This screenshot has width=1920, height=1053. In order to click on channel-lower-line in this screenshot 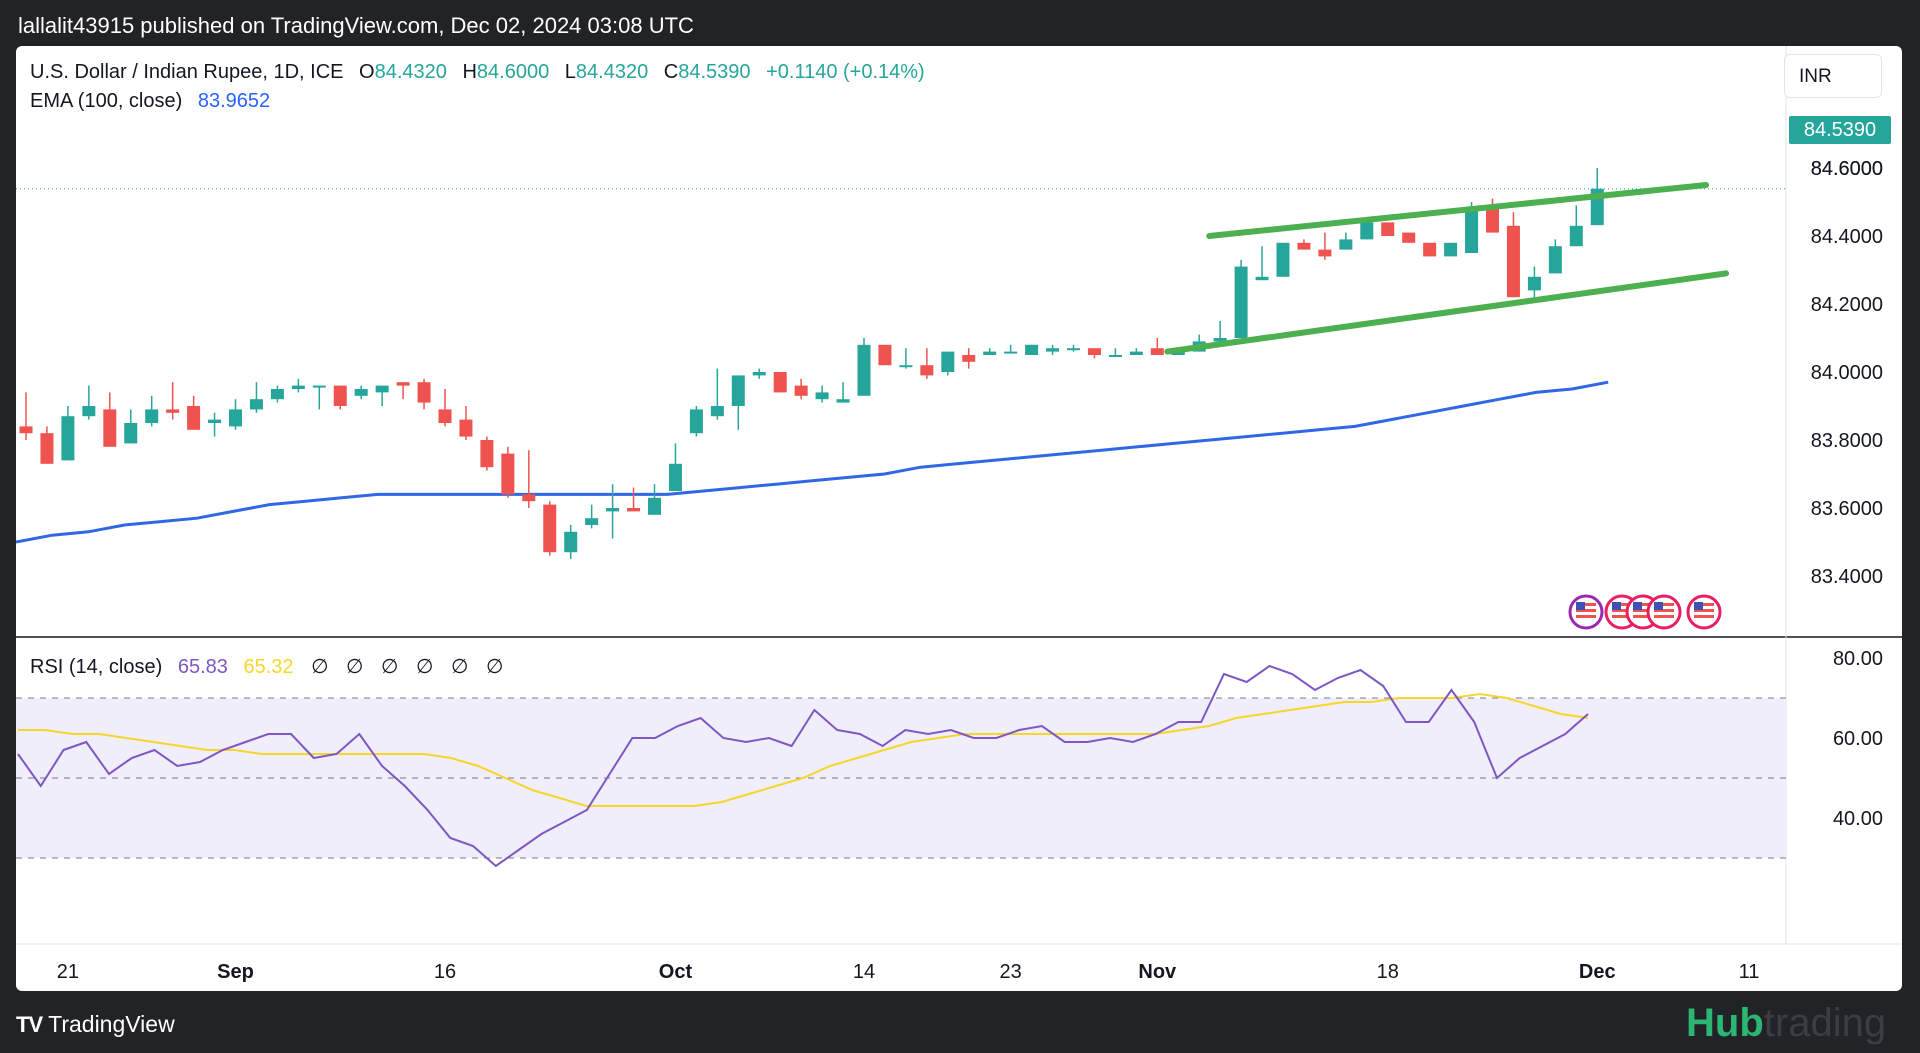, I will do `click(1447, 312)`.